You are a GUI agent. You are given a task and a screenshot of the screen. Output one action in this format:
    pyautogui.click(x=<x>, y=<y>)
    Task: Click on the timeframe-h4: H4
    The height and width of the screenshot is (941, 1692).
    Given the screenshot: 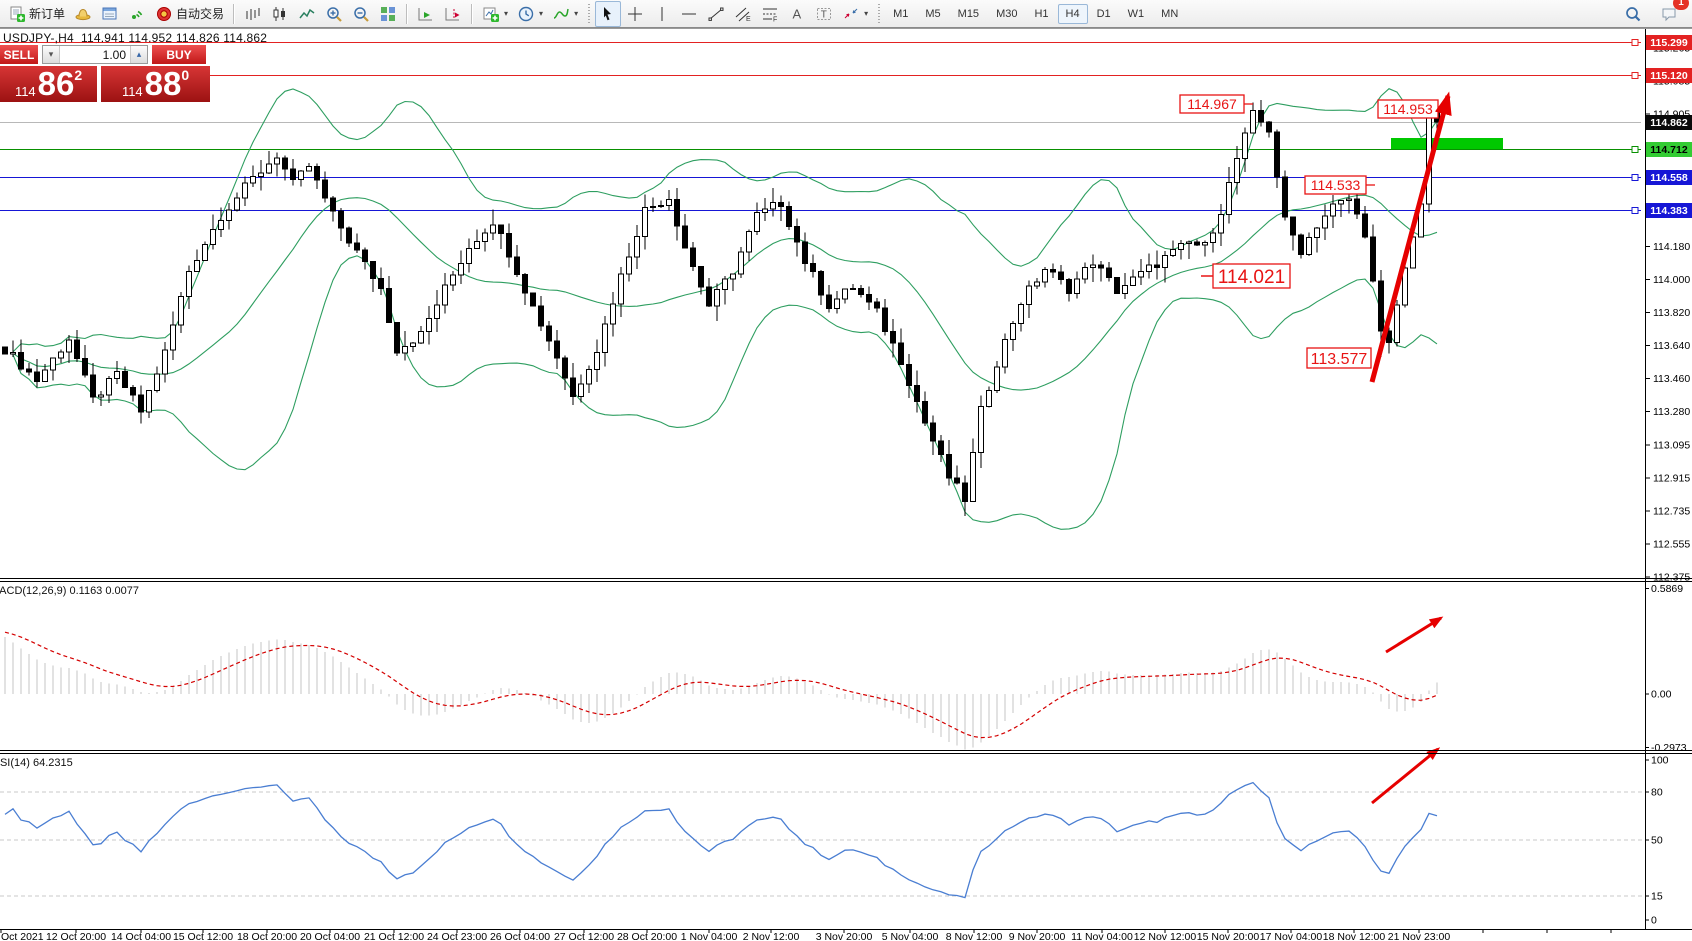 What is the action you would take?
    pyautogui.click(x=1072, y=13)
    